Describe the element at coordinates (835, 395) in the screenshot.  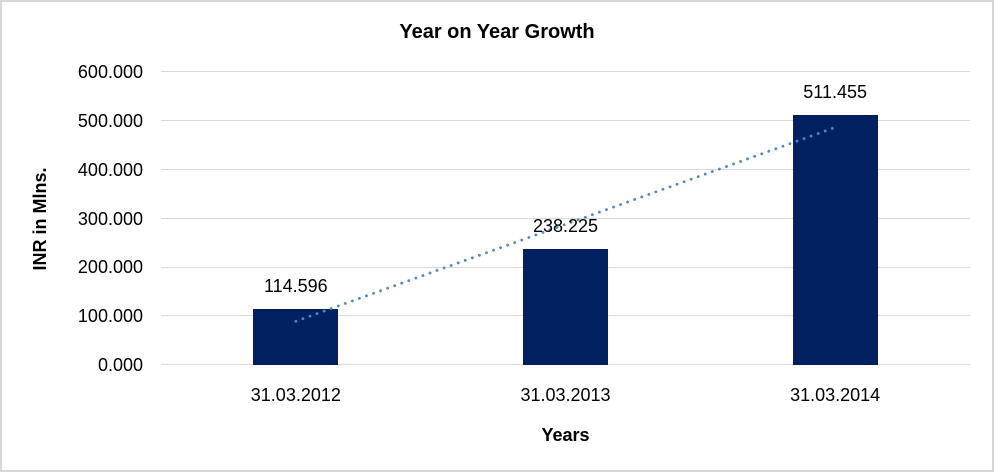
I see `x-tick-label-31.03.2014: 31.03.2014` at that location.